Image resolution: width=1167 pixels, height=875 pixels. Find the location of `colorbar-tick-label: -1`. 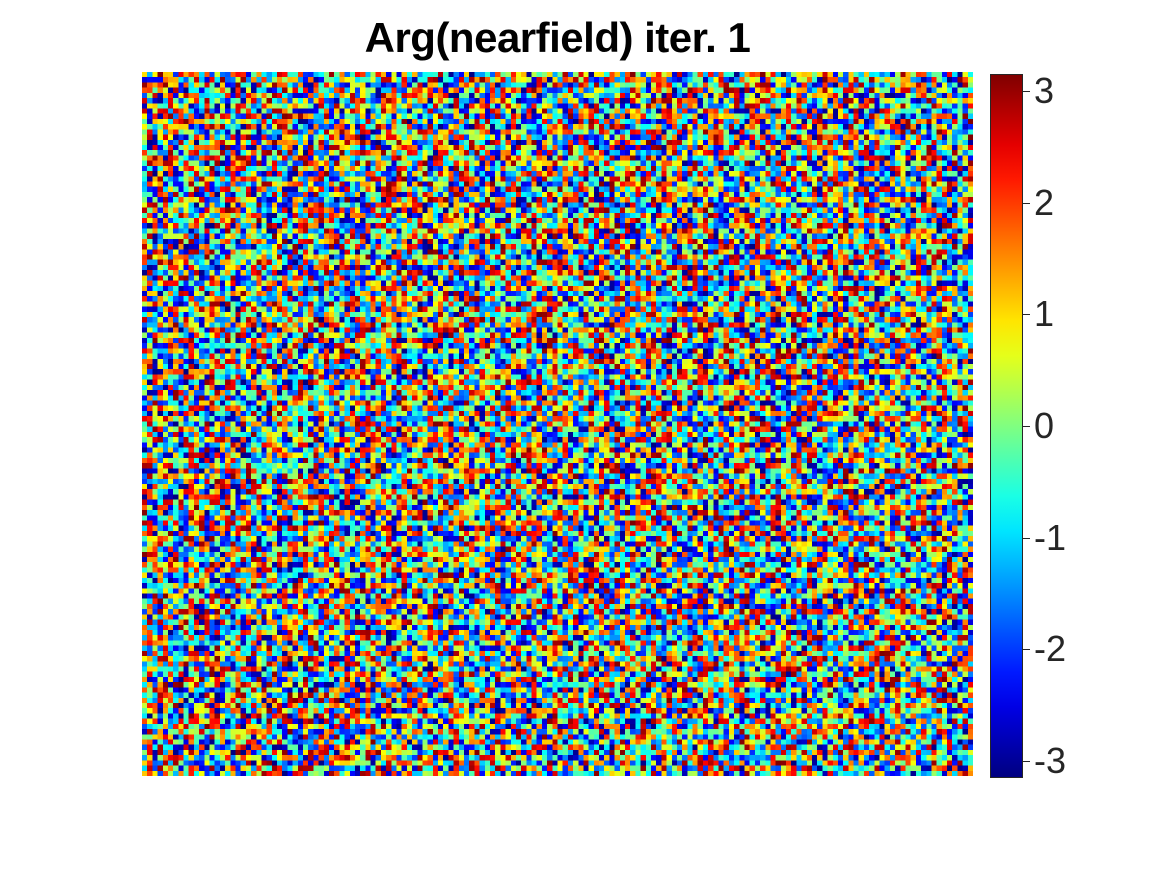

colorbar-tick-label: -1 is located at coordinates (1050, 537).